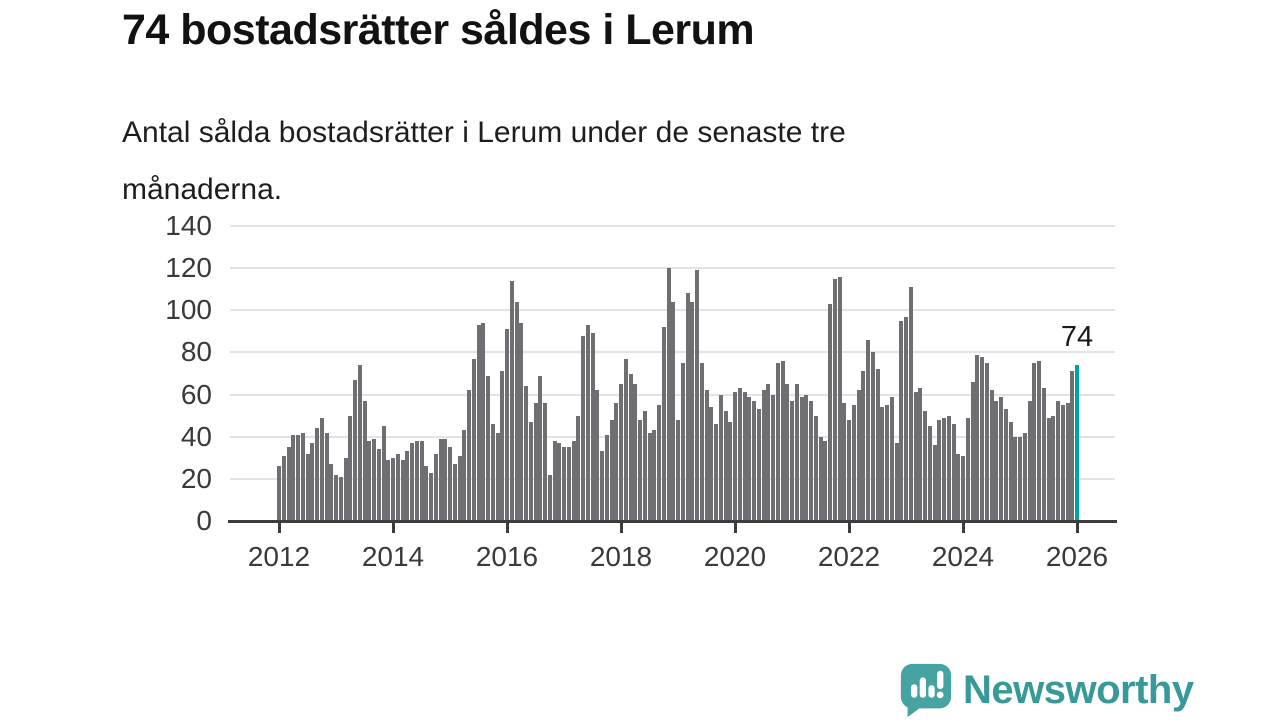  I want to click on x-axis-tick-label: 2012, so click(279, 556).